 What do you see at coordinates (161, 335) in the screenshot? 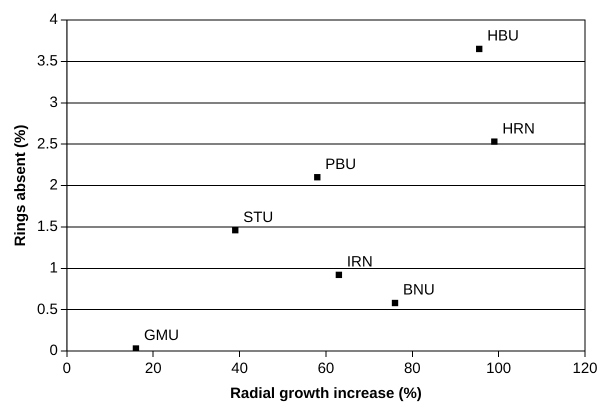
I see `annotation: GMU` at bounding box center [161, 335].